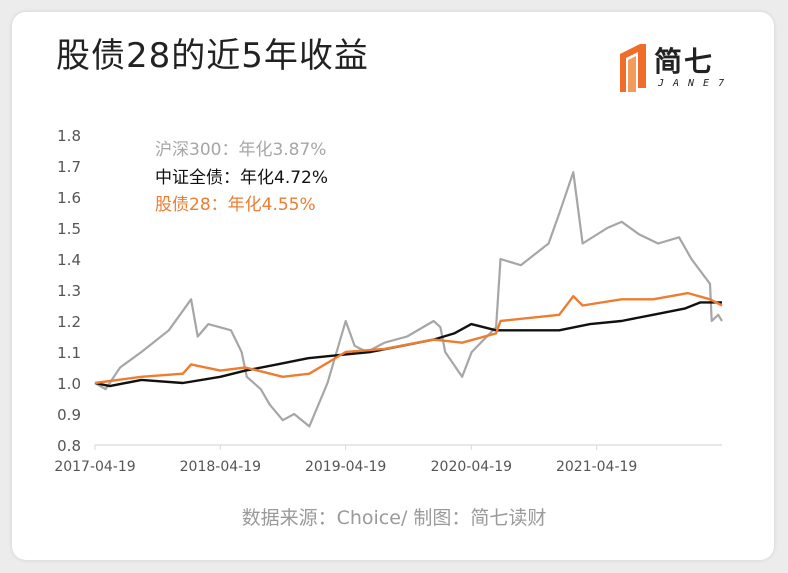  I want to click on y-tick-label: 1.1, so click(69, 353).